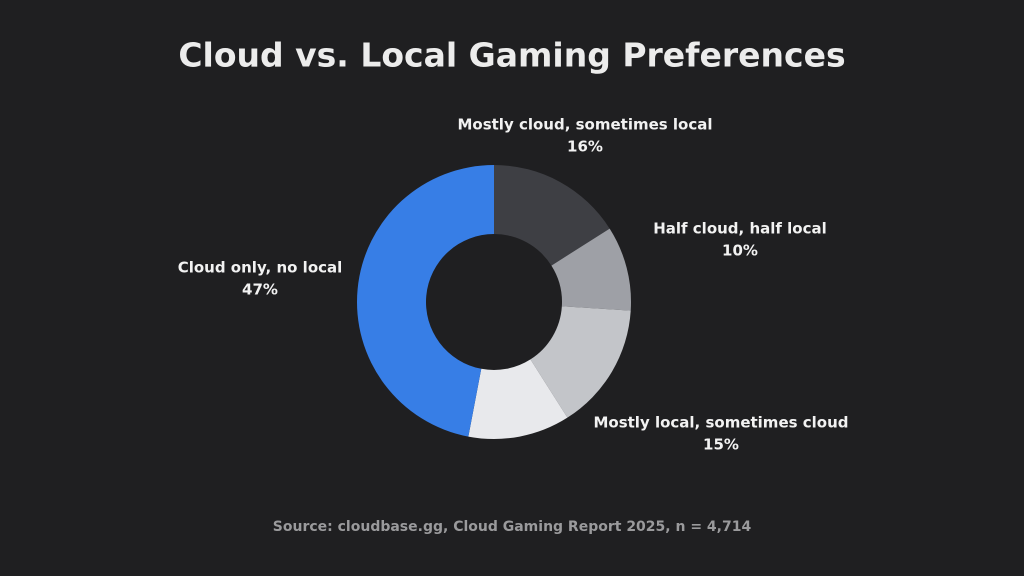 The width and height of the screenshot is (1024, 576). Describe the element at coordinates (260, 268) in the screenshot. I see `segment-label: Cloud only, no local` at that location.